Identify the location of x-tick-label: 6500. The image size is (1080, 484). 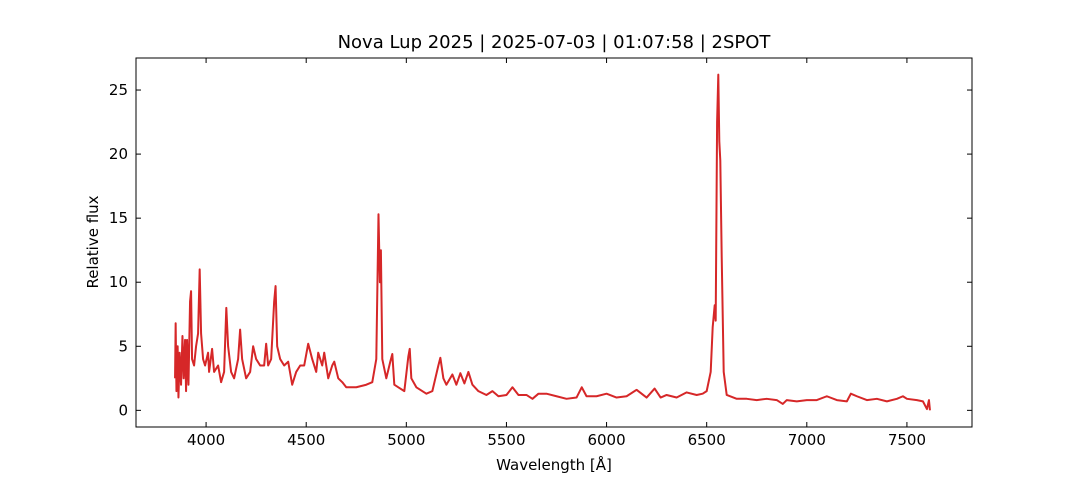
(707, 440).